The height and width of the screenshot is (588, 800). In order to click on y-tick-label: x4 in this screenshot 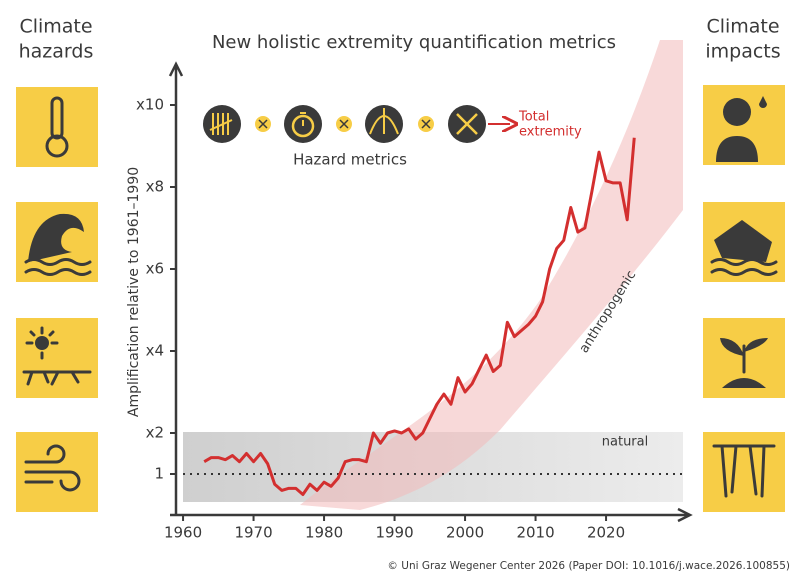, I will do `click(155, 351)`.